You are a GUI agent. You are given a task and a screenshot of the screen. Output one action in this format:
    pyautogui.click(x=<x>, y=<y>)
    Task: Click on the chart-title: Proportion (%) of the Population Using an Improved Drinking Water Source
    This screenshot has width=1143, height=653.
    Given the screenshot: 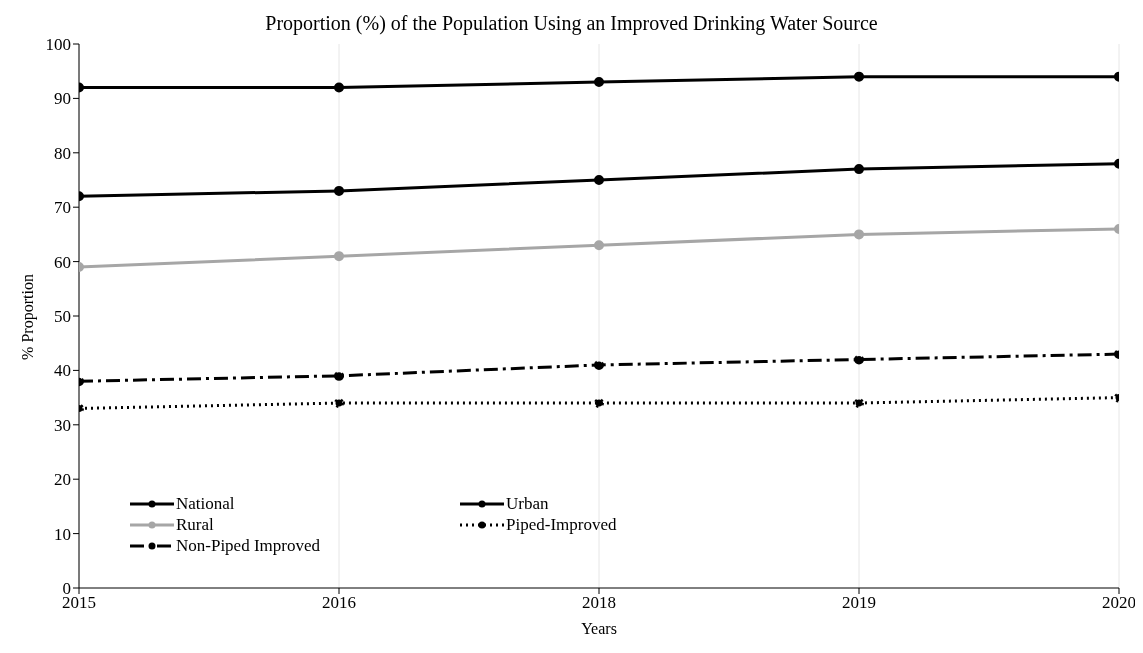 What is the action you would take?
    pyautogui.click(x=571, y=23)
    